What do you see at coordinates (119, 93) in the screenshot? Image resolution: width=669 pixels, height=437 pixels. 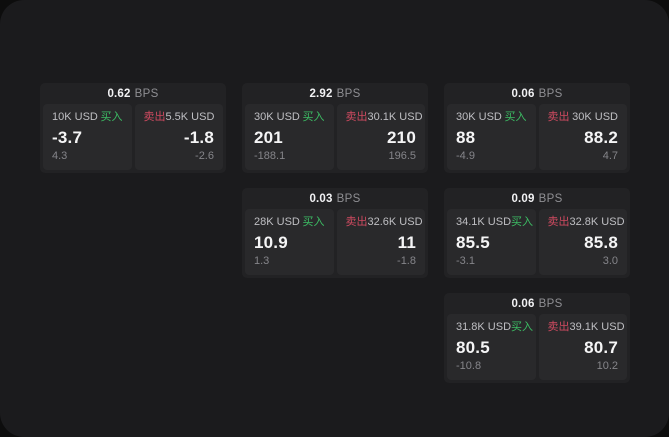 I see `bps-value: 0.62` at bounding box center [119, 93].